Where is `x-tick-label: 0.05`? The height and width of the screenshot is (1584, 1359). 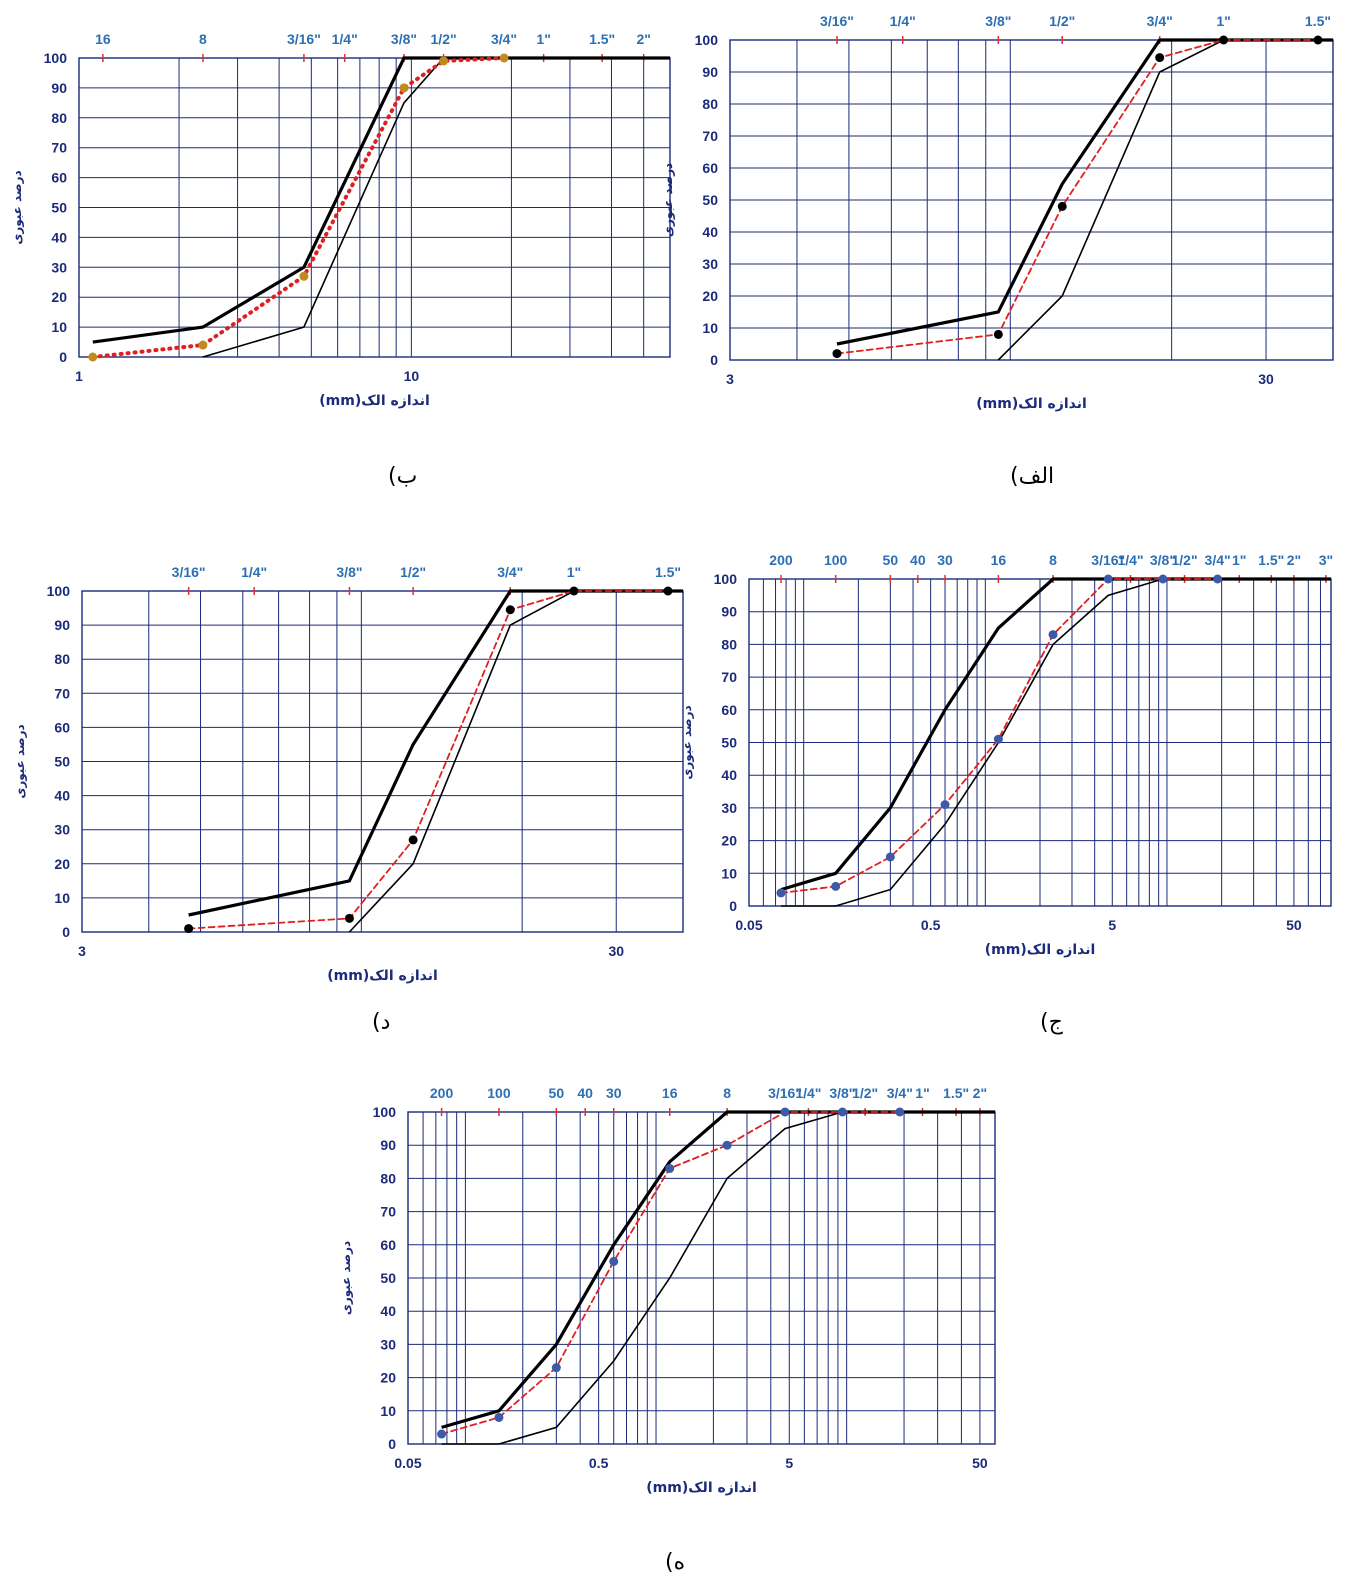
x-tick-label: 0.05 is located at coordinates (748, 925).